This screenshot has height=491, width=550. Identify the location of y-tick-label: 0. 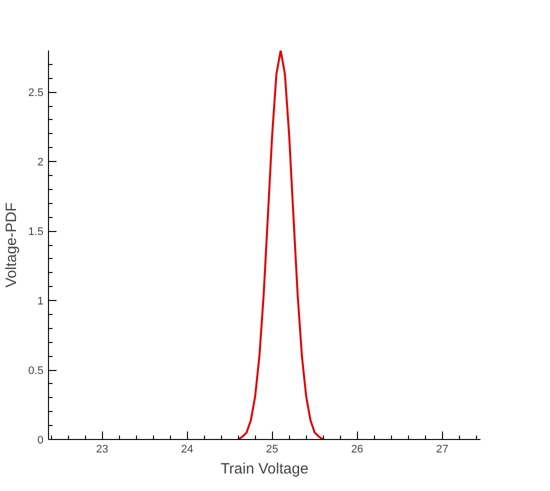
(40, 440).